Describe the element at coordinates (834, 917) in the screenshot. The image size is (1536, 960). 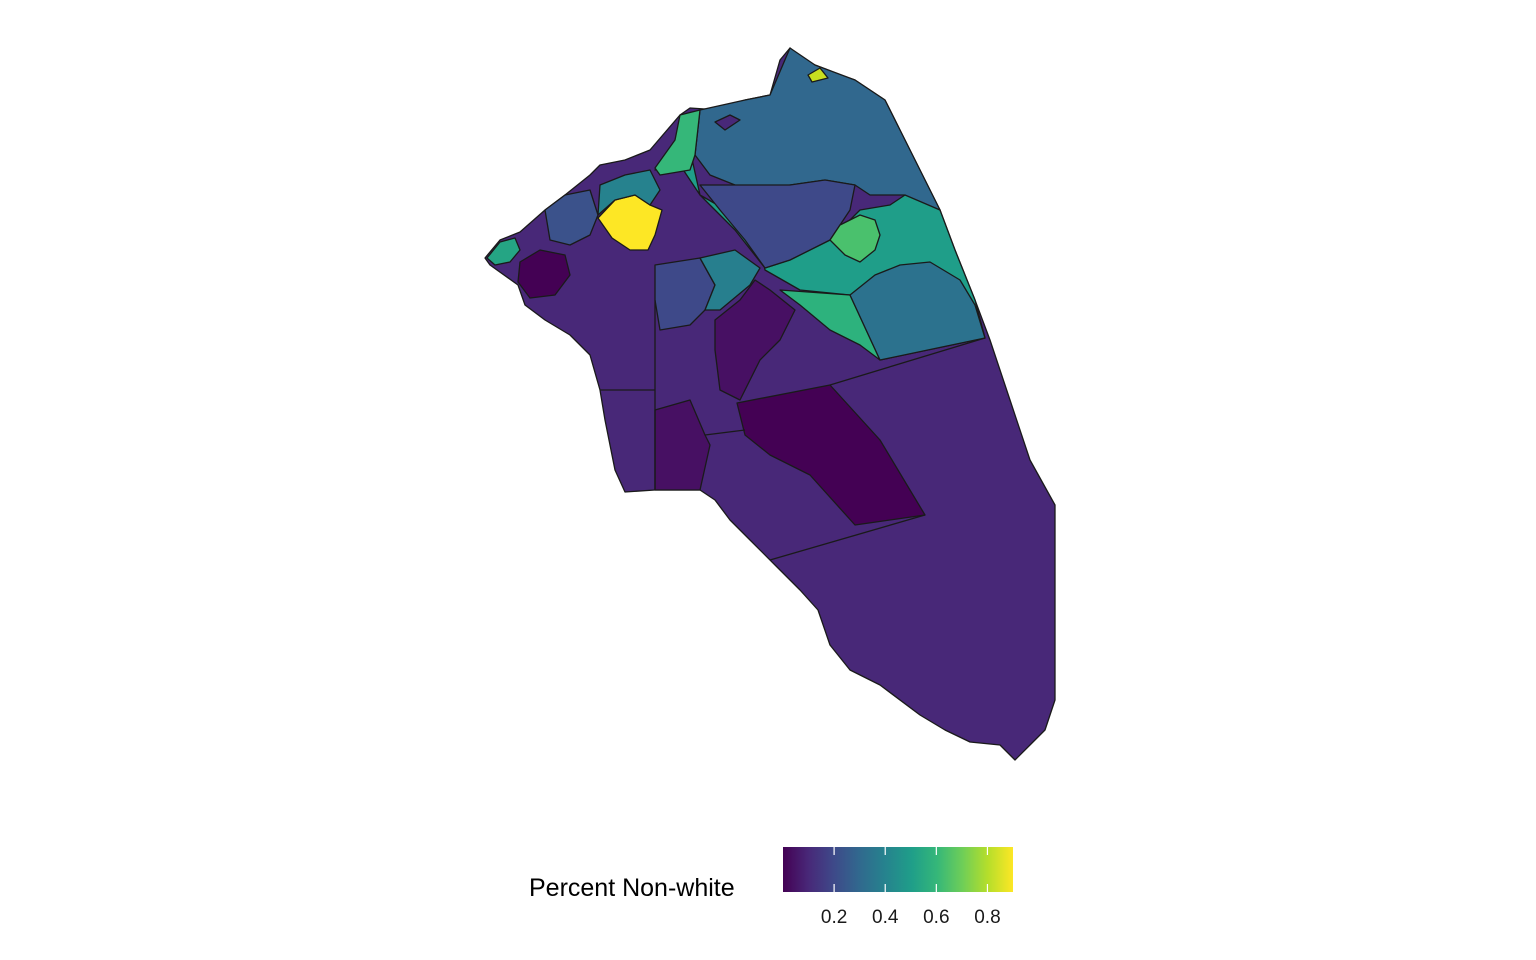
I see `colorbar-tick-label: 0.2` at that location.